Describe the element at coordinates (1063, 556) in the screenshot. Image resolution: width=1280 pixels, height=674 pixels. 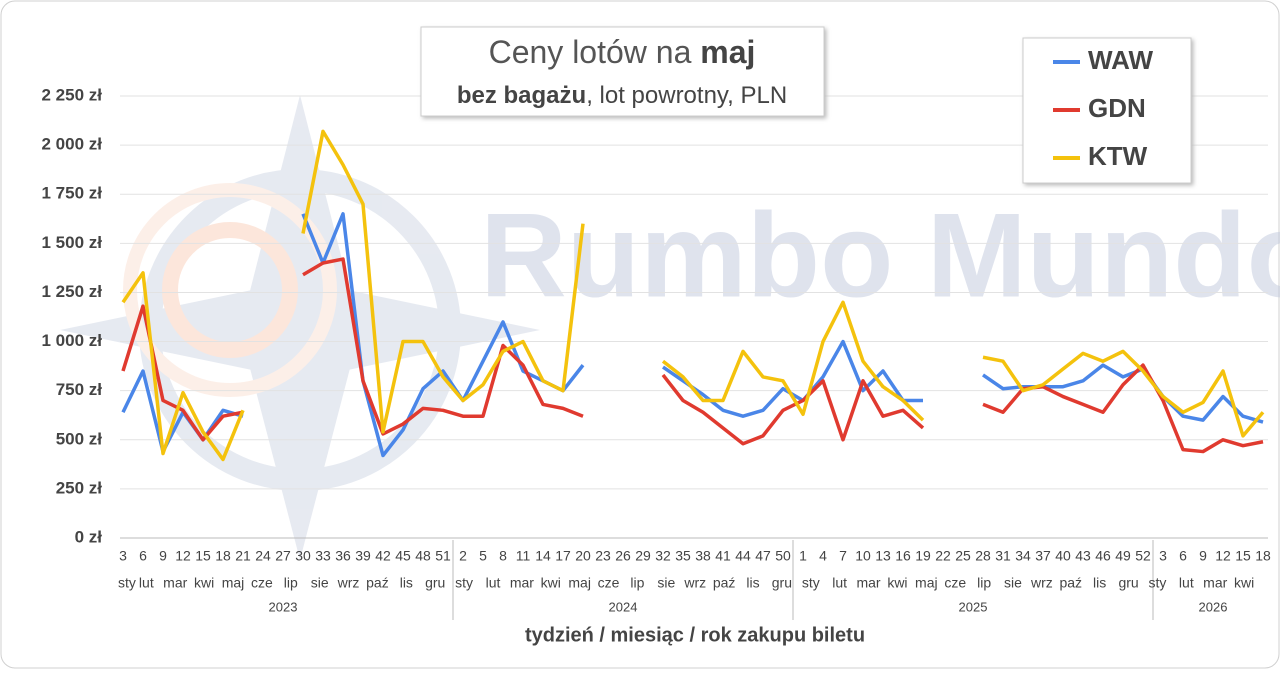
I see `x-tick-label: 40` at that location.